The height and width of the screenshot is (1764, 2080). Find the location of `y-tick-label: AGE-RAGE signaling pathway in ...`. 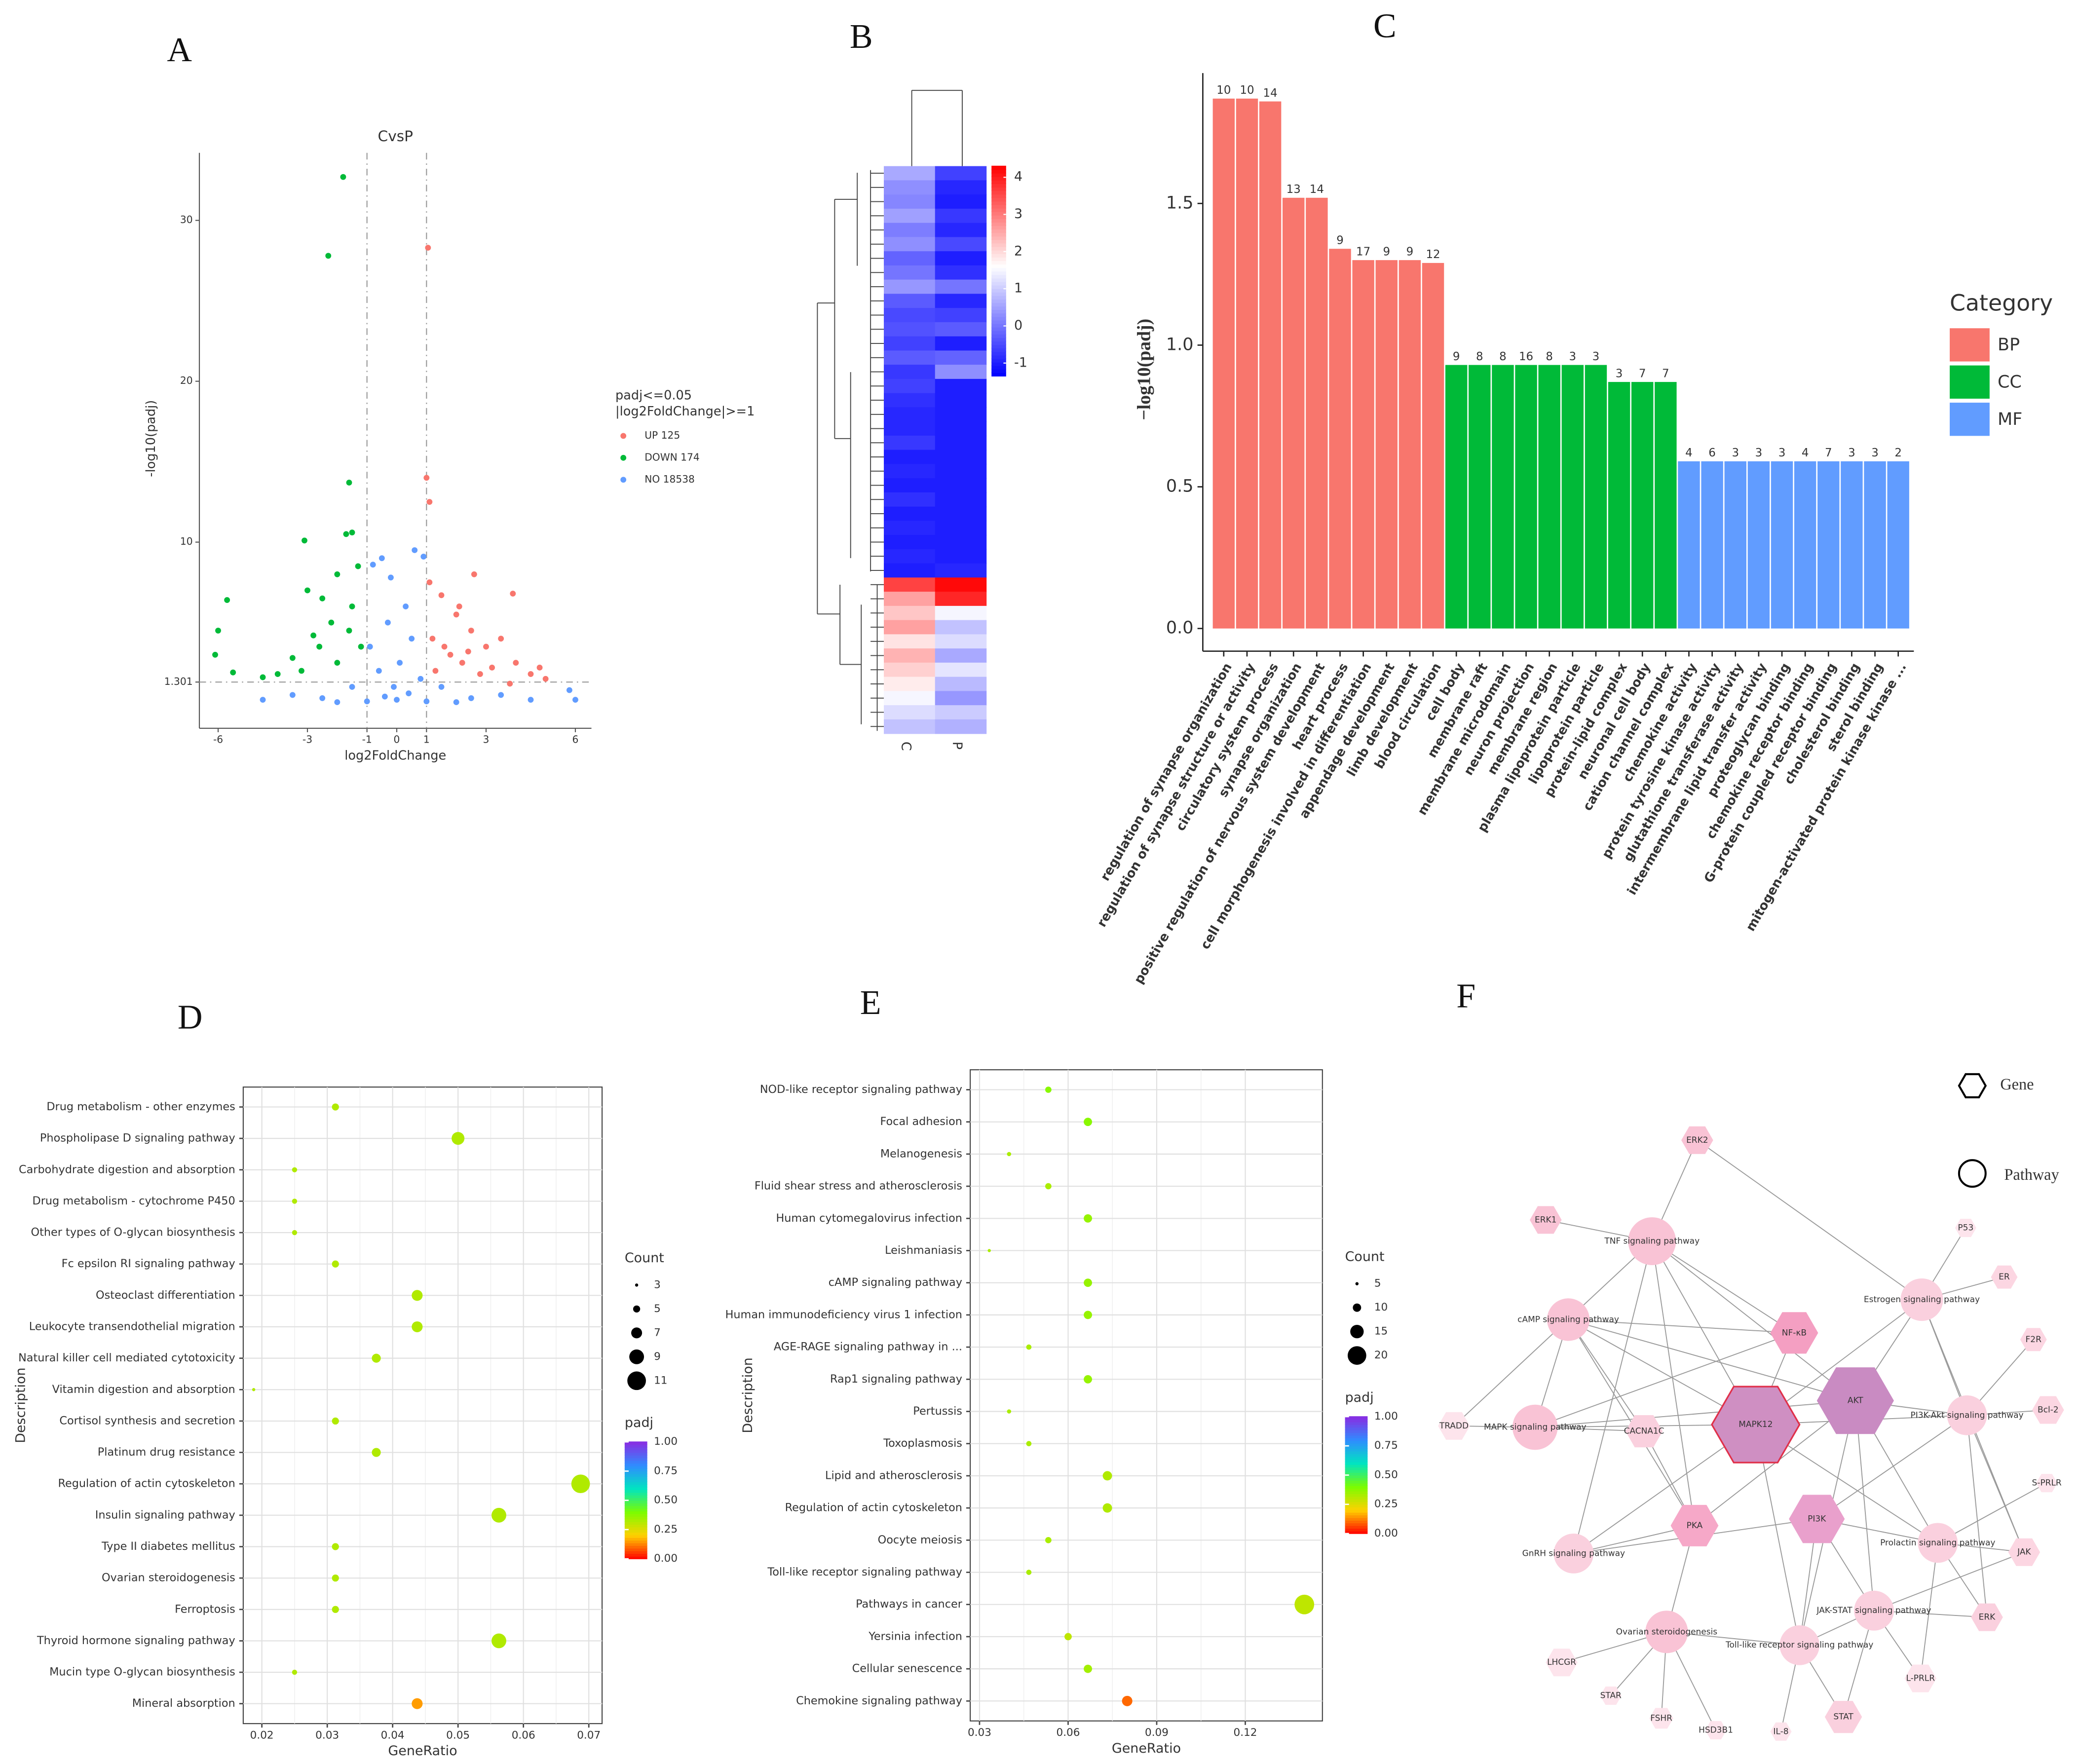

y-tick-label: AGE-RAGE signaling pathway in ... is located at coordinates (868, 1347).